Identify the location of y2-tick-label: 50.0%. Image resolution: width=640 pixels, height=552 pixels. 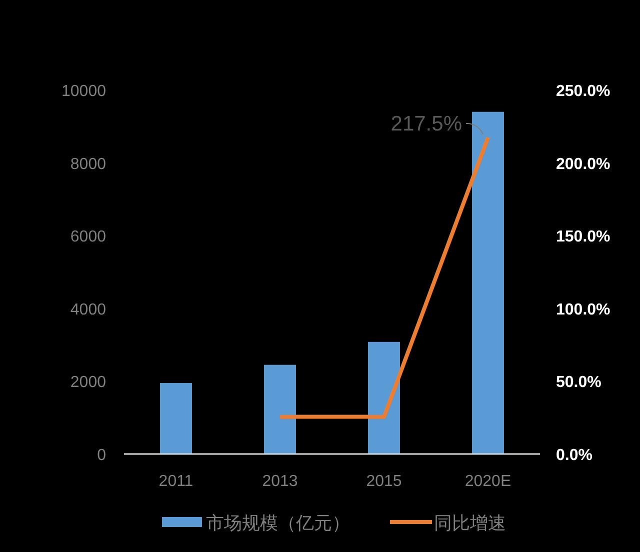
(579, 383).